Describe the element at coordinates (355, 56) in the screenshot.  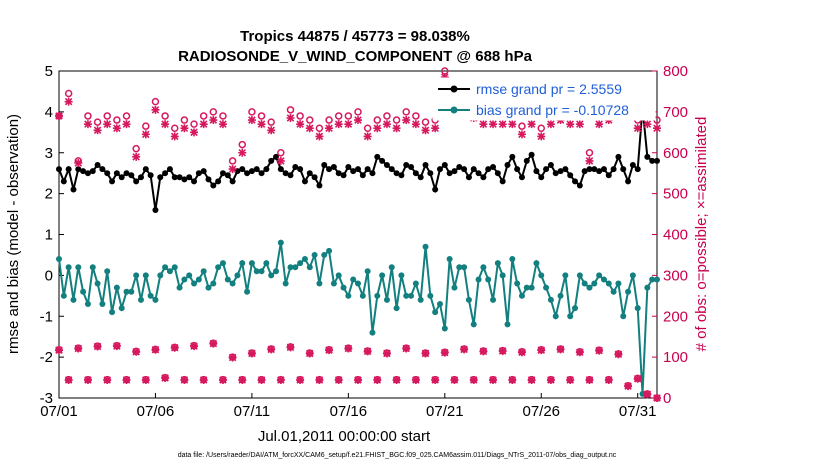
I see `chart-subtitle: RADIOSONDE_V_WIND_COMPONENT @ 688 hPa` at that location.